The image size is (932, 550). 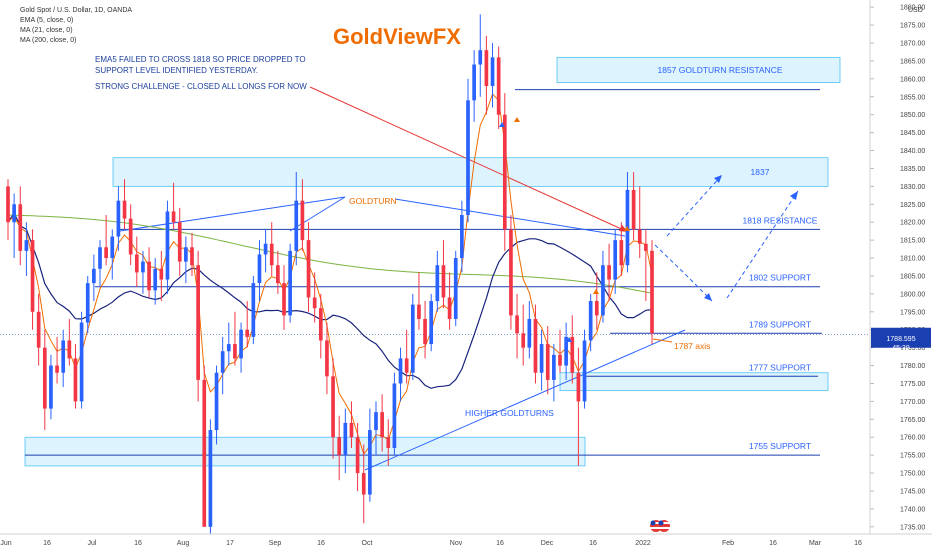 What do you see at coordinates (5, 543) in the screenshot?
I see `time-tick-label: Jun` at bounding box center [5, 543].